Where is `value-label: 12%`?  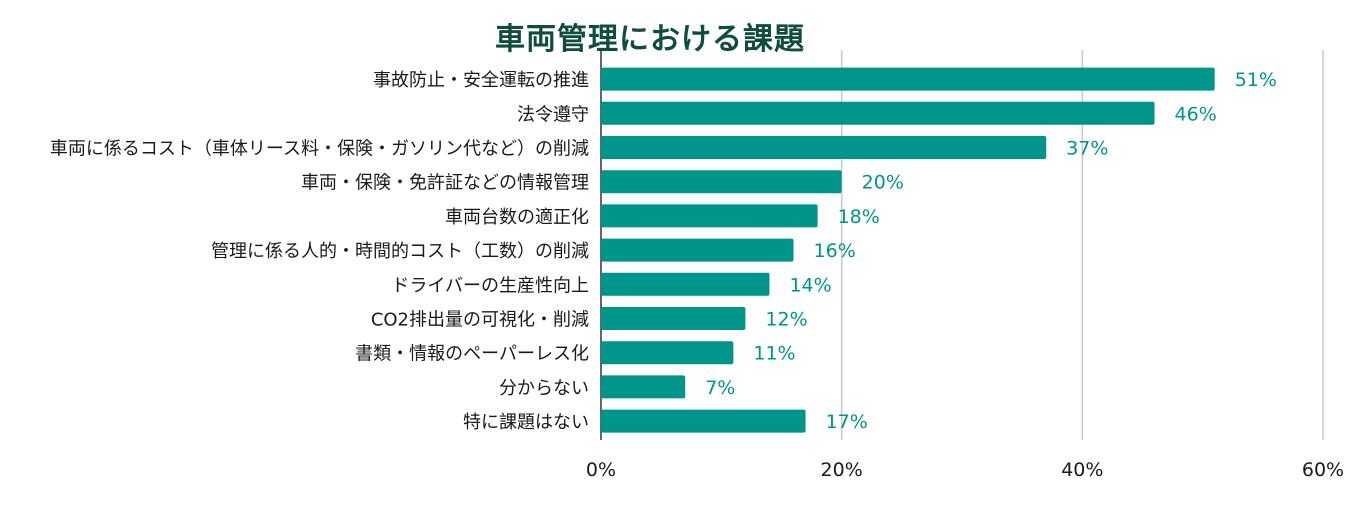
value-label: 12% is located at coordinates (786, 320).